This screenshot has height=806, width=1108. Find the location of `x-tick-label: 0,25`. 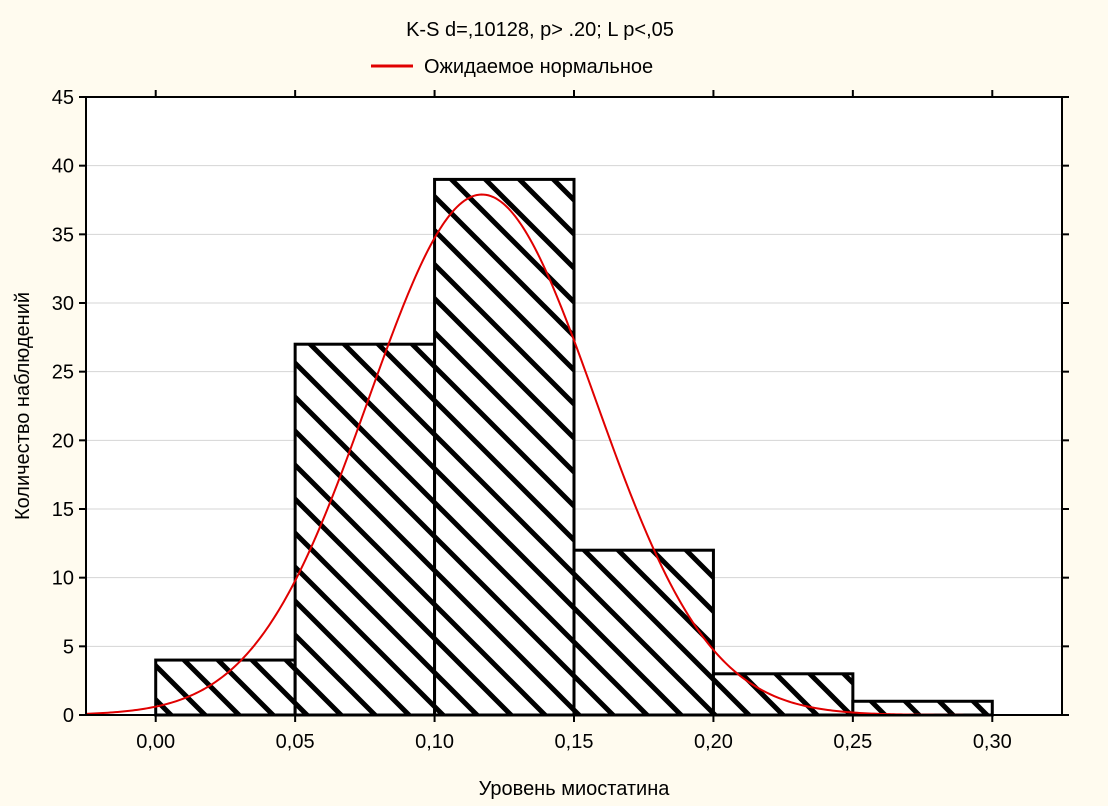

x-tick-label: 0,25 is located at coordinates (852, 742).